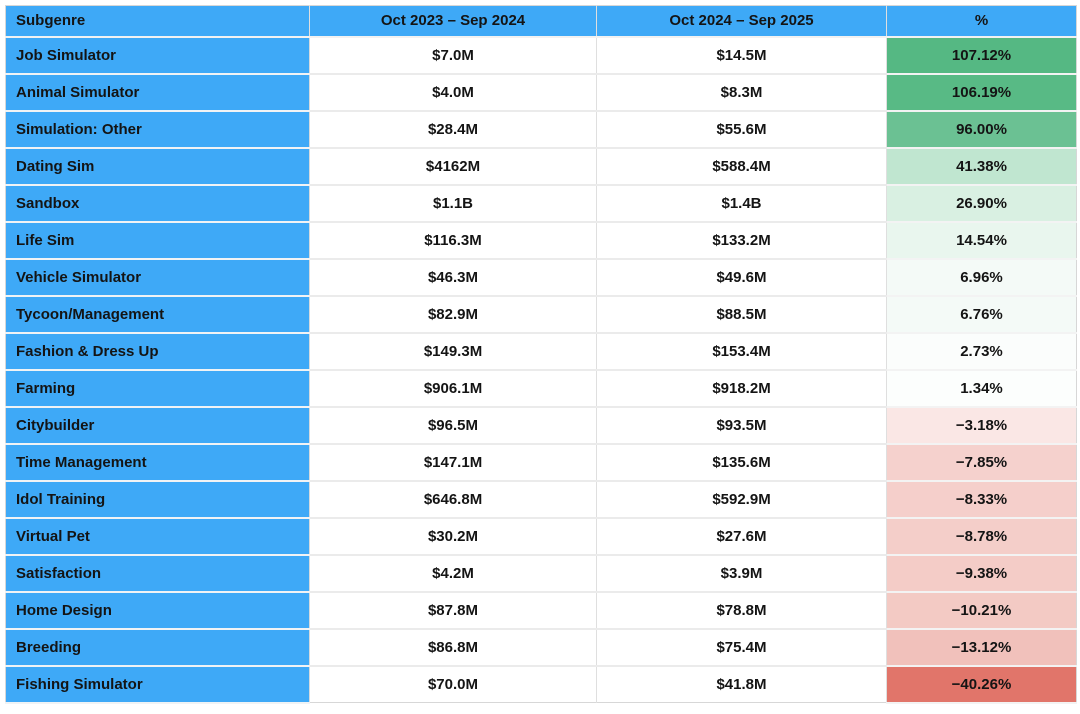 The height and width of the screenshot is (714, 1080). Describe the element at coordinates (981, 351) in the screenshot. I see `percent-change-cell: 2.73%` at that location.